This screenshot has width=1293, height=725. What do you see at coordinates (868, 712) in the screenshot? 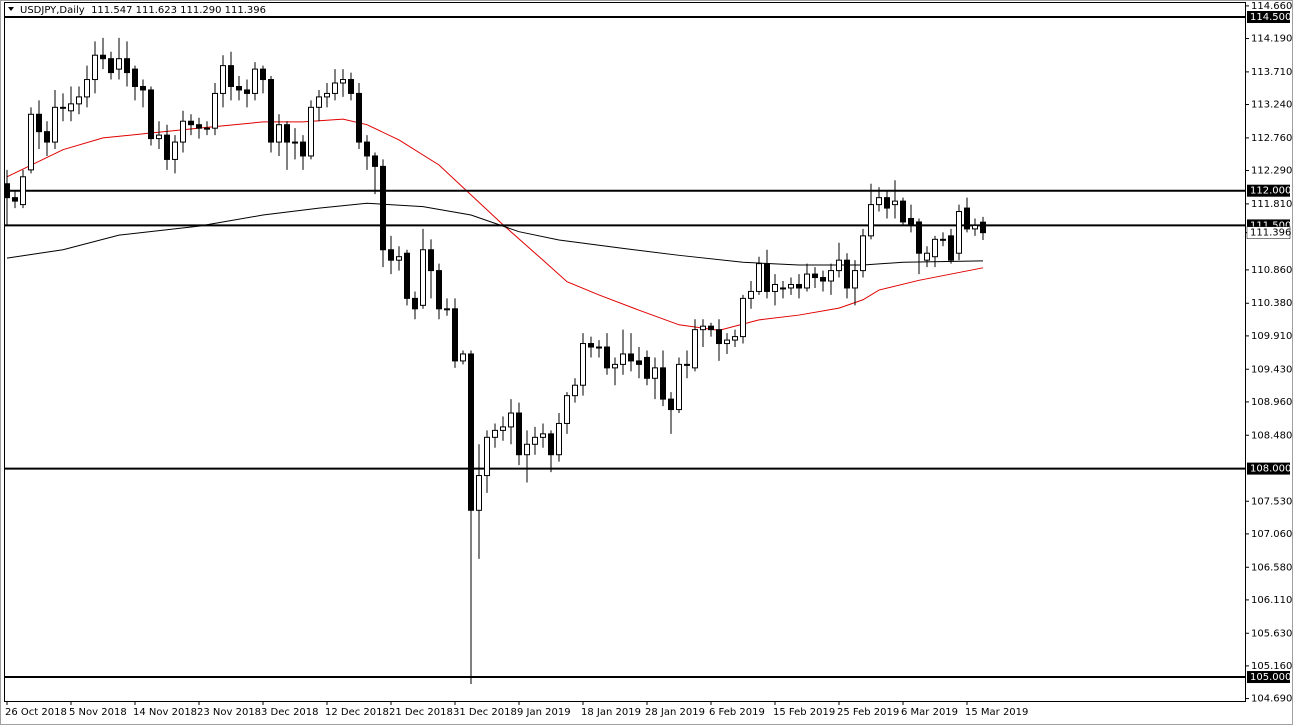
I see `x-tick-label: 25 Feb 2019` at bounding box center [868, 712].